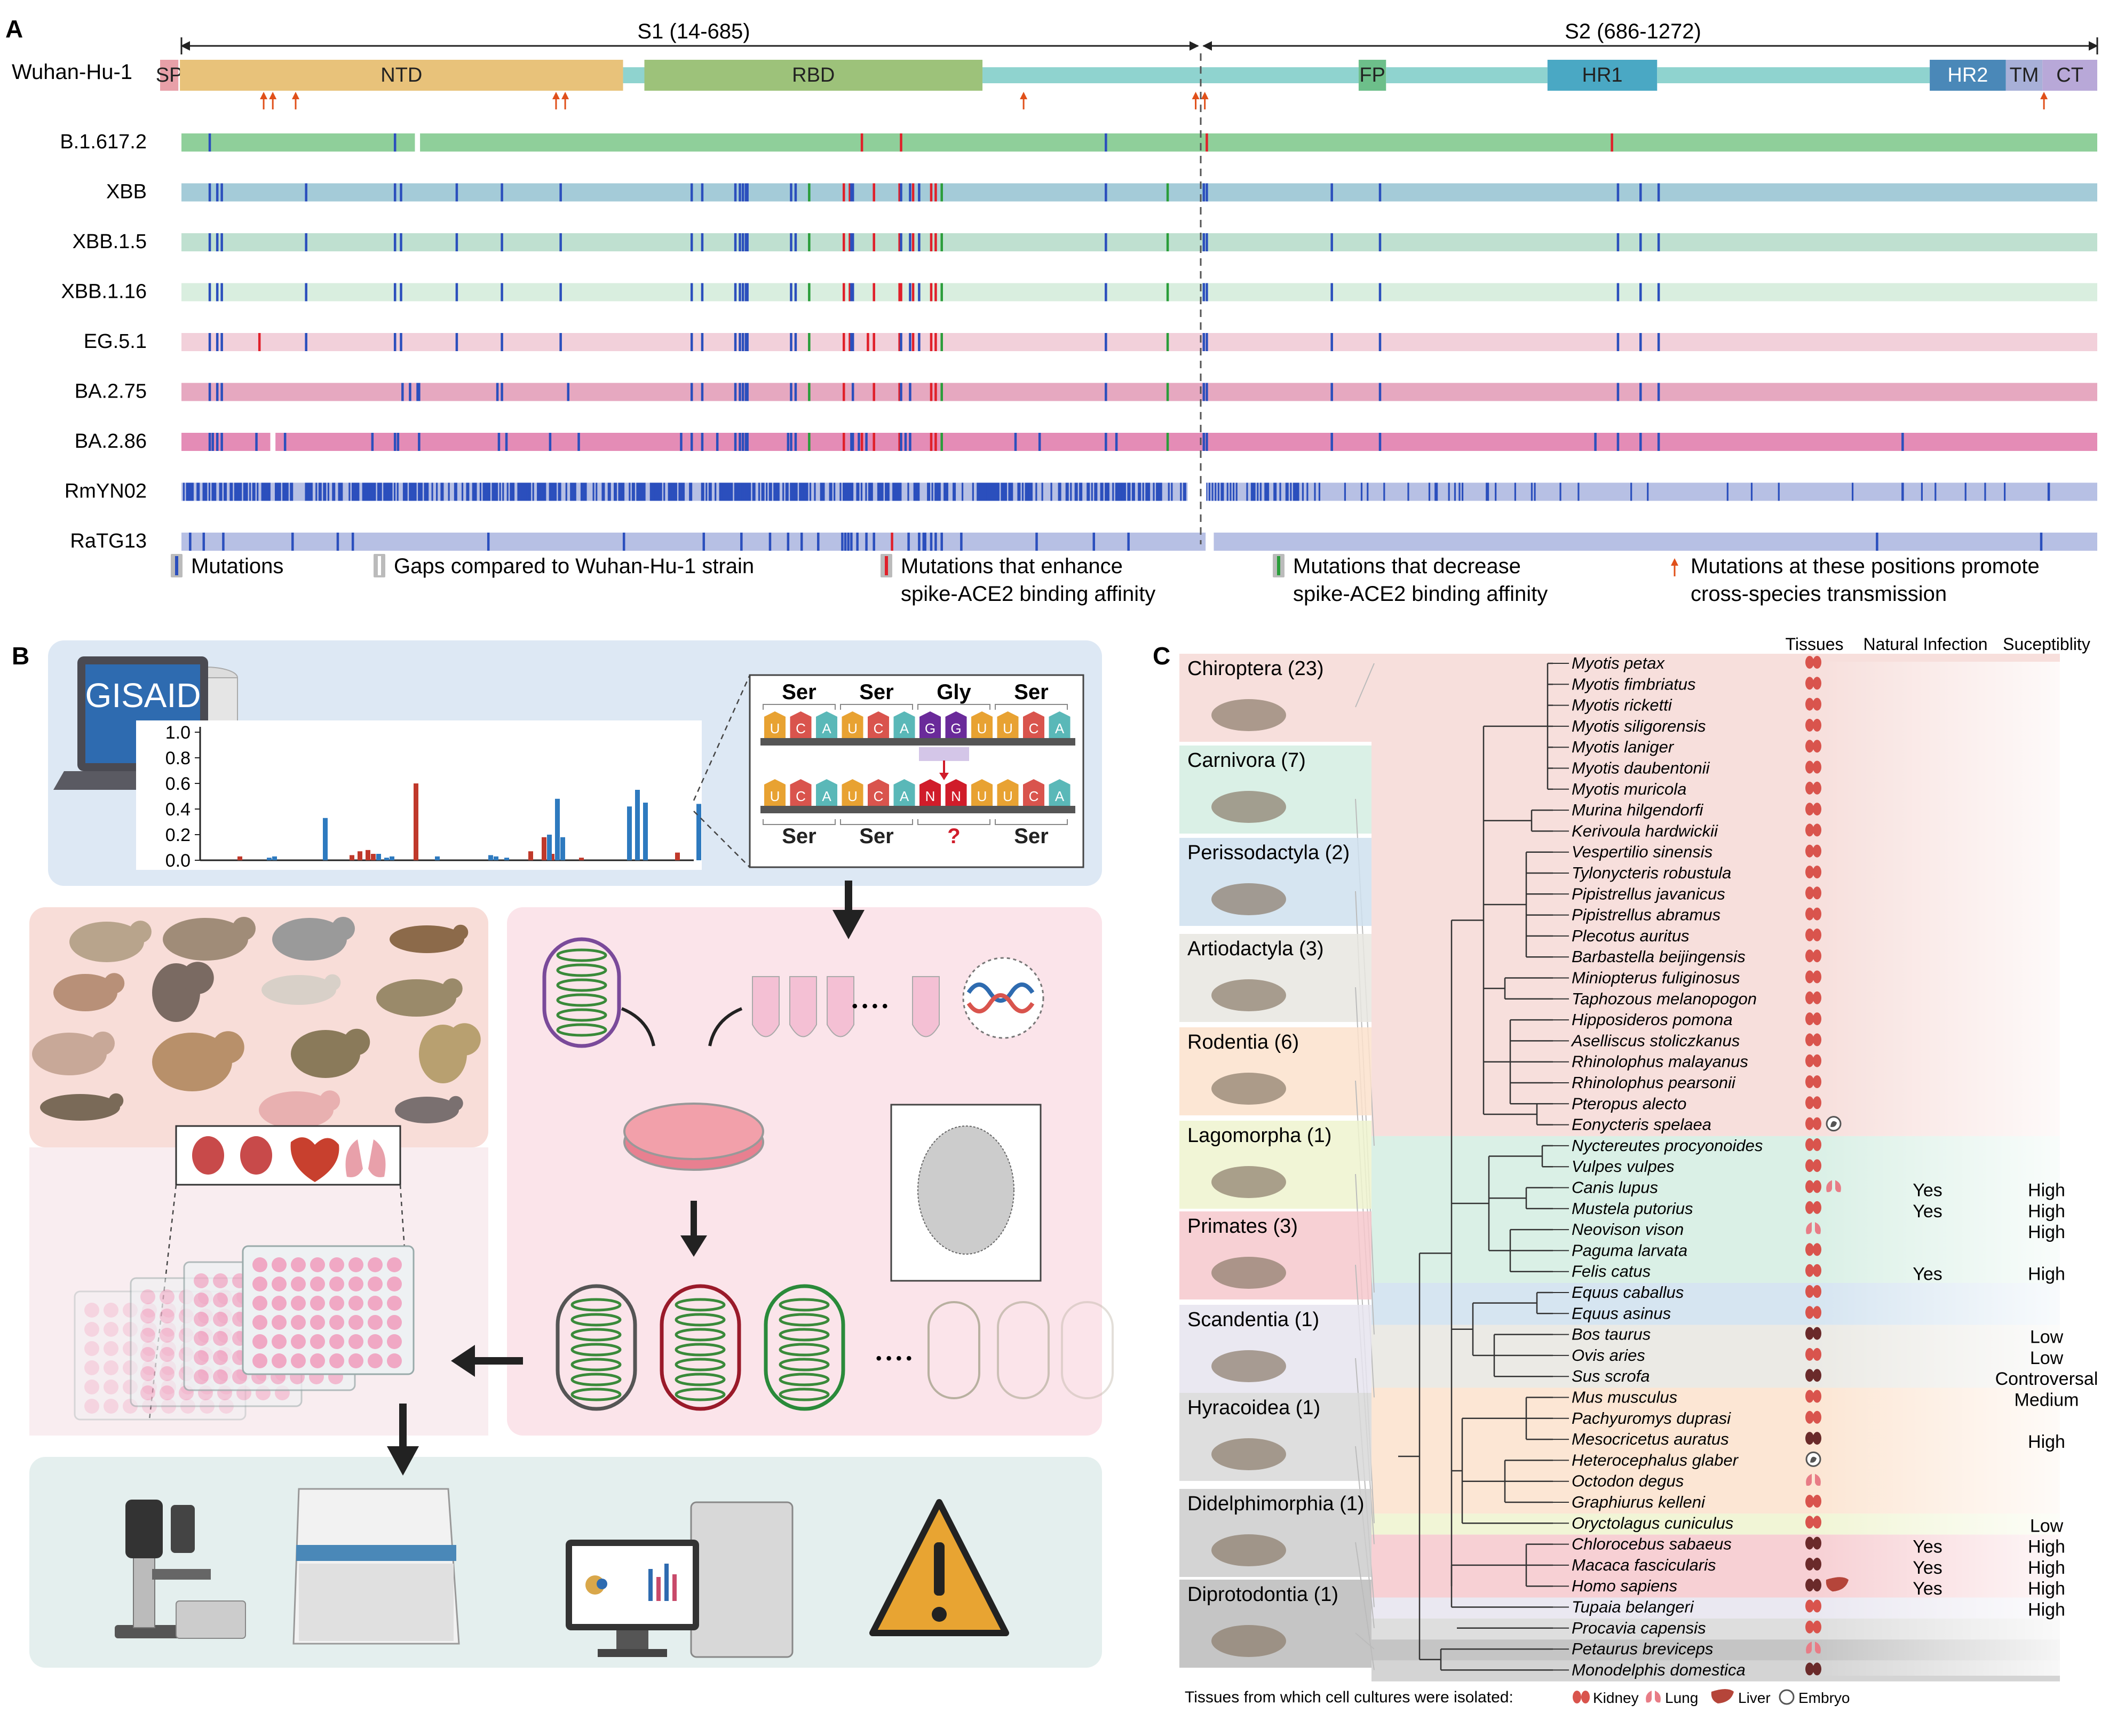 The height and width of the screenshot is (1736, 2117). Describe the element at coordinates (330, 1101) in the screenshot. I see `animal-head` at that location.